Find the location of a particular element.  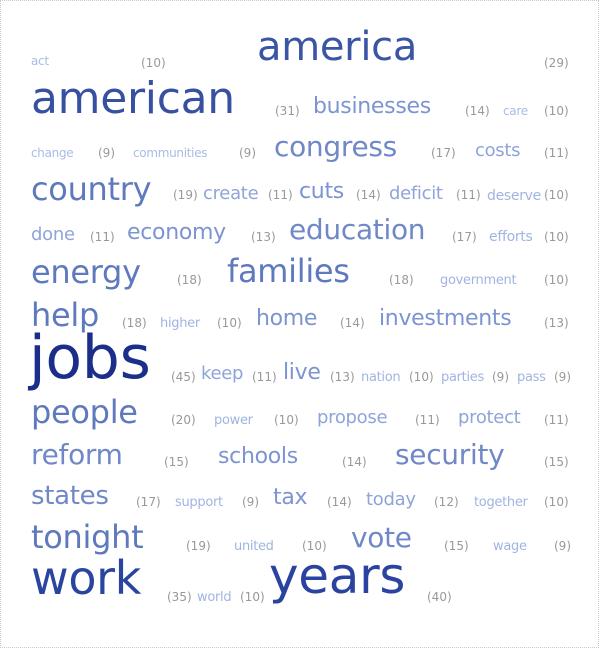

count-energy: (18) is located at coordinates (189, 280).